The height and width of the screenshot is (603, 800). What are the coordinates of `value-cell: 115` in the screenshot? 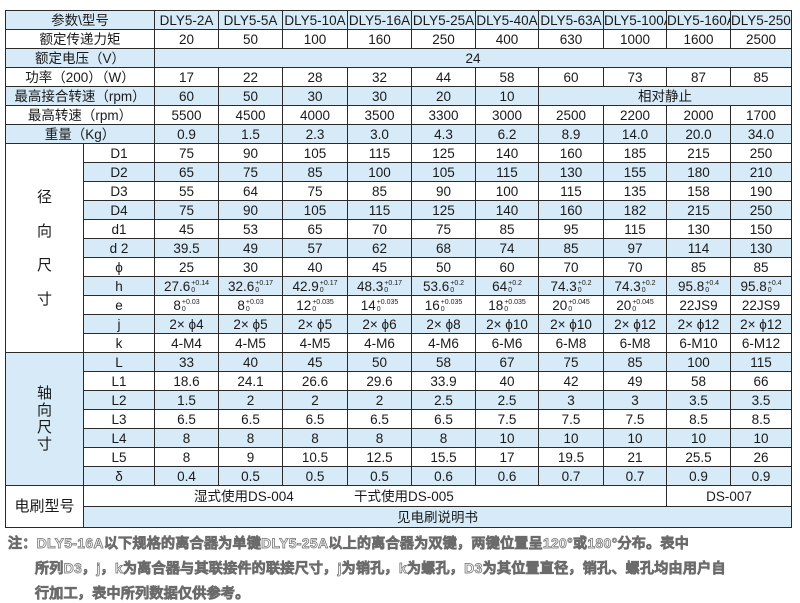 It's located at (761, 362).